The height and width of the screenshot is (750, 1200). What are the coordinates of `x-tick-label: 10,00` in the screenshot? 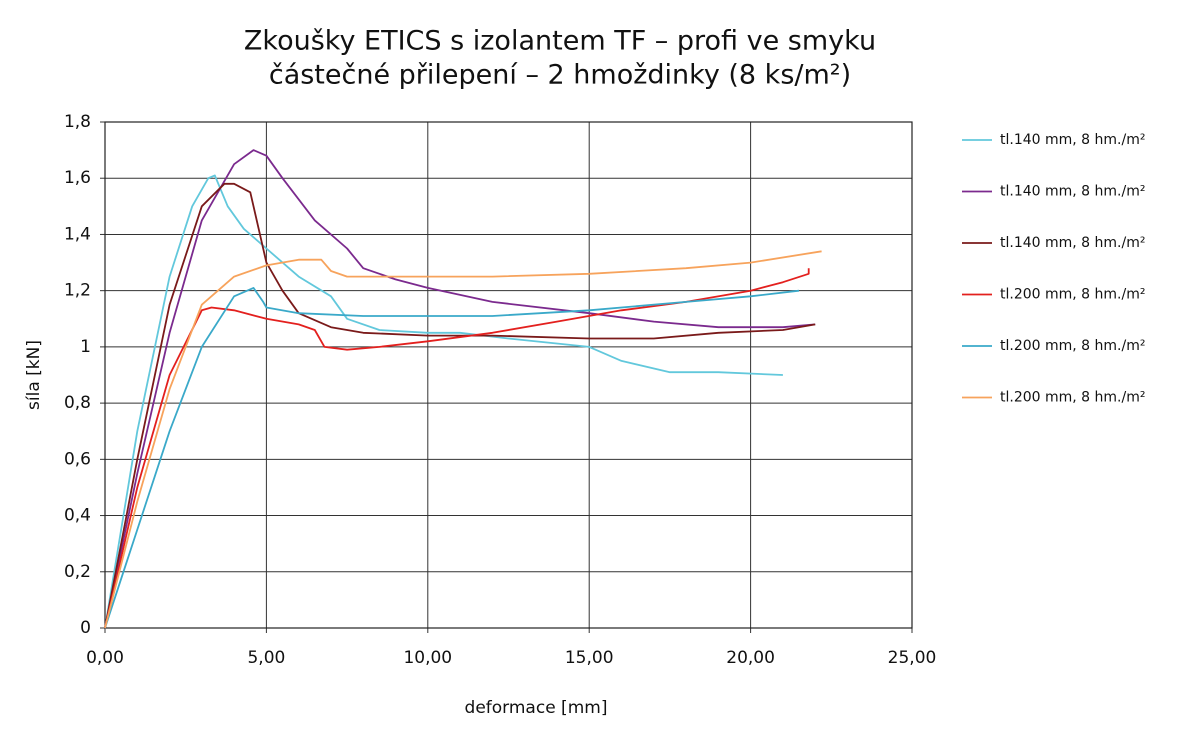 It's located at (427, 658).